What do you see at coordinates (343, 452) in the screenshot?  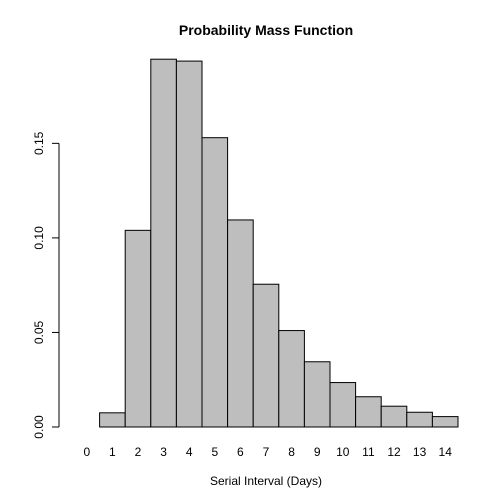 I see `x-tick-label-10: 10` at bounding box center [343, 452].